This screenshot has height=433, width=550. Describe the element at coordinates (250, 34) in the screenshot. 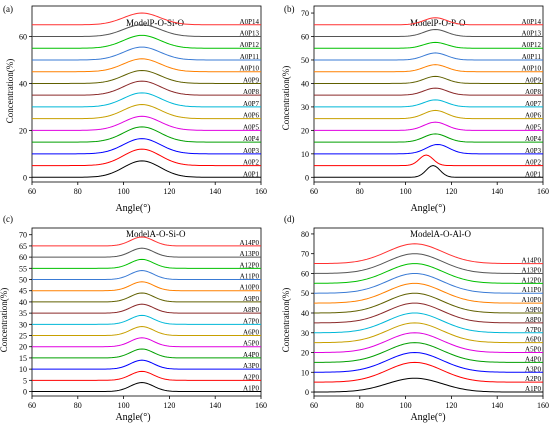

I see `series-label: A0P13` at that location.